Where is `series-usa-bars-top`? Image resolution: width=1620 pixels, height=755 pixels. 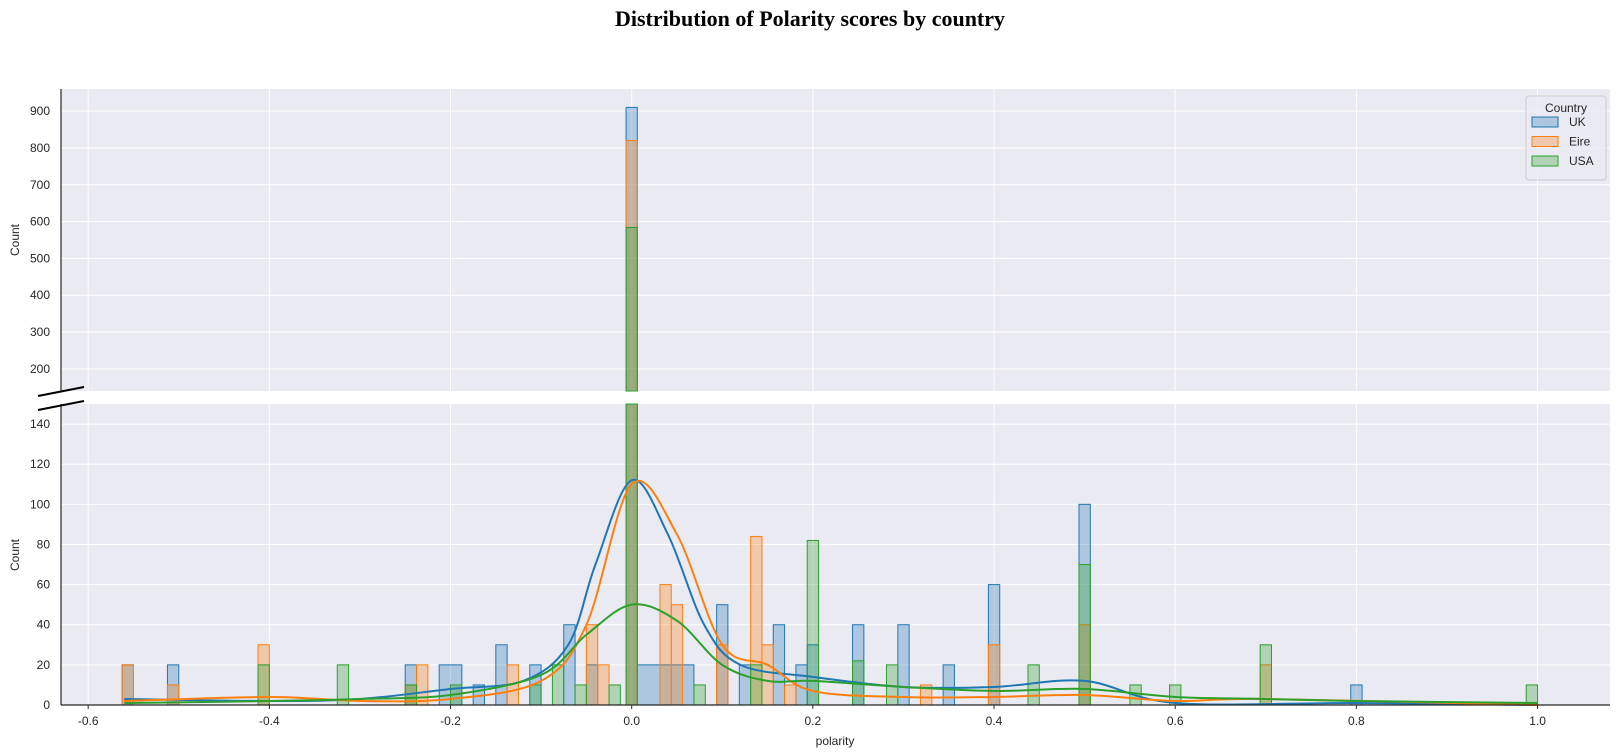
series-usa-bars-top is located at coordinates (631, 309).